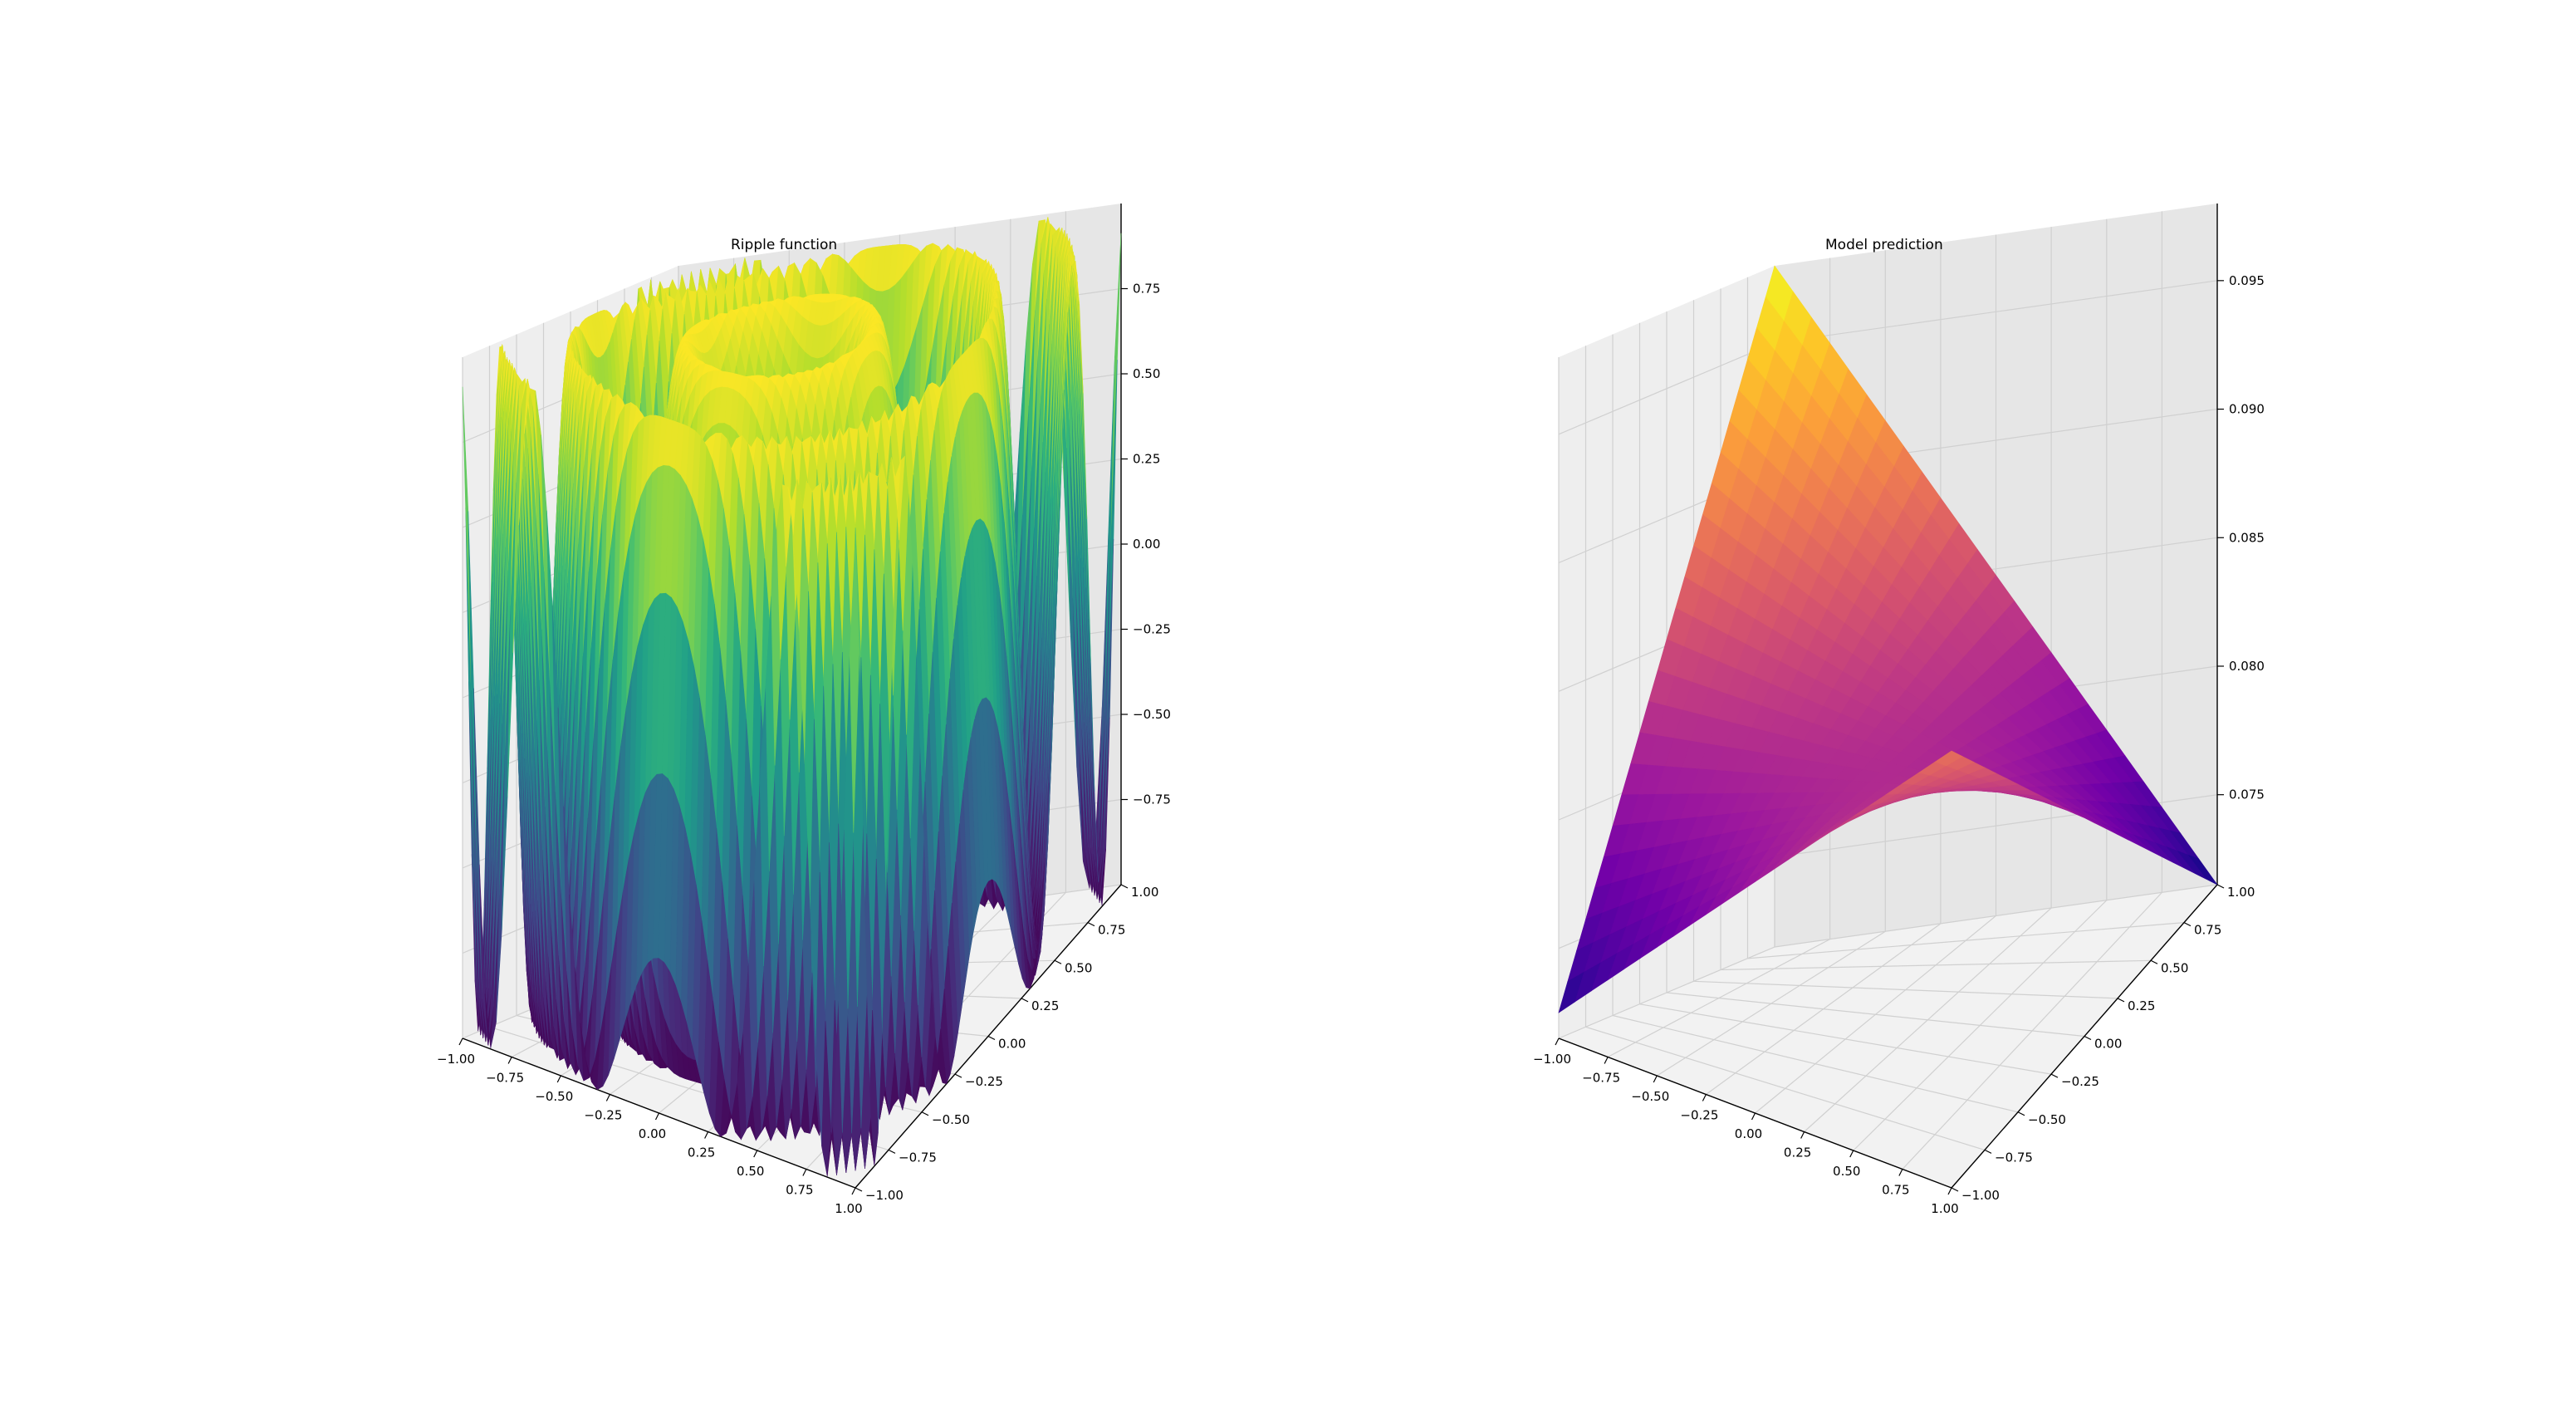 This screenshot has width=2576, height=1403. What do you see at coordinates (701, 1152) in the screenshot?
I see `x-tick-label: 0.25` at bounding box center [701, 1152].